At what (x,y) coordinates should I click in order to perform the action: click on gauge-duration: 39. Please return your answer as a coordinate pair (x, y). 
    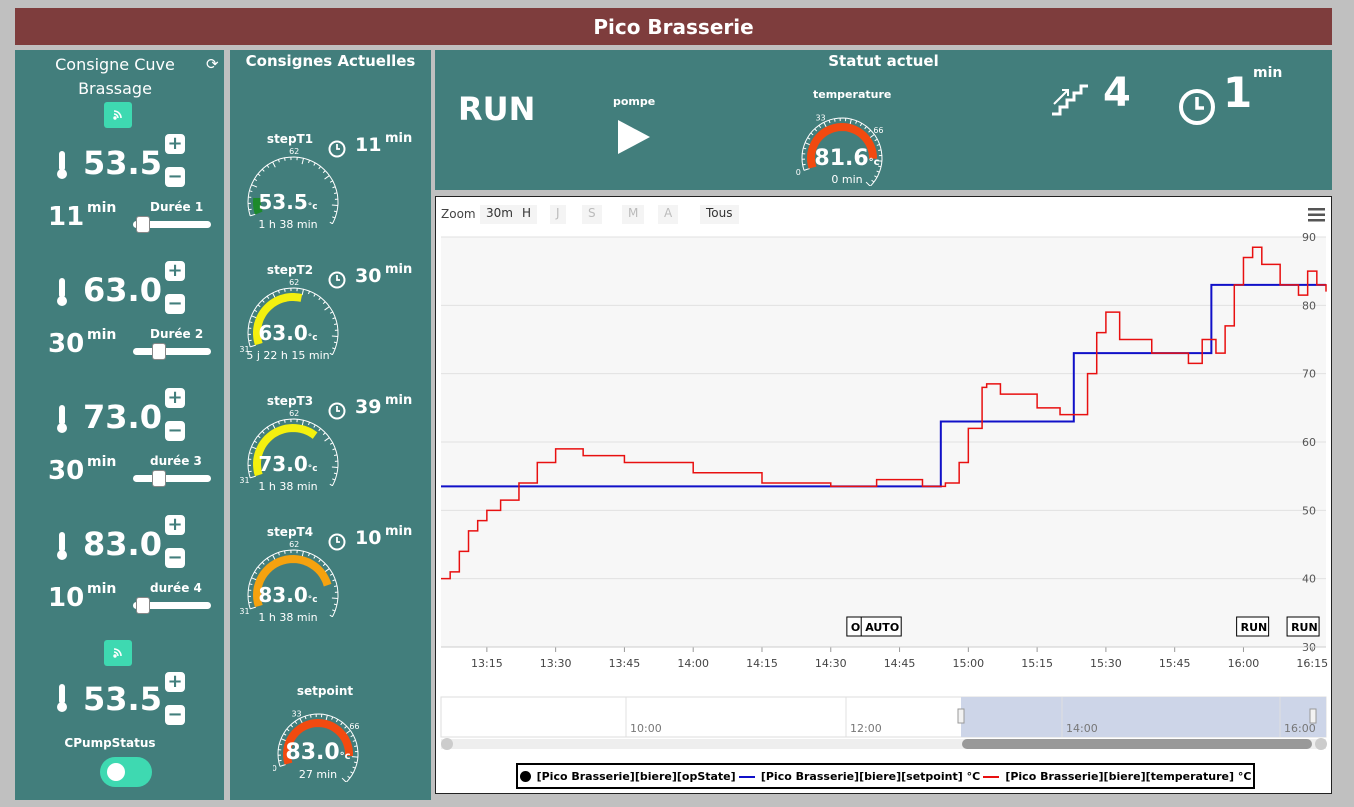
    Looking at the image, I should click on (368, 407).